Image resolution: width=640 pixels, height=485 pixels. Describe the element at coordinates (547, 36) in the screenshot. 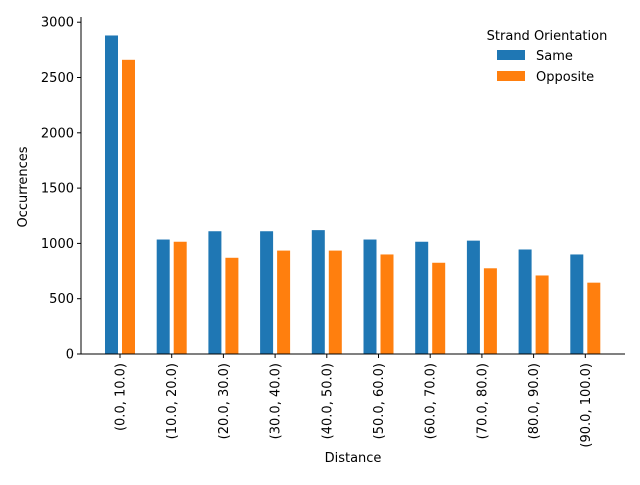

I see `legend-title: Strand Orientation` at that location.